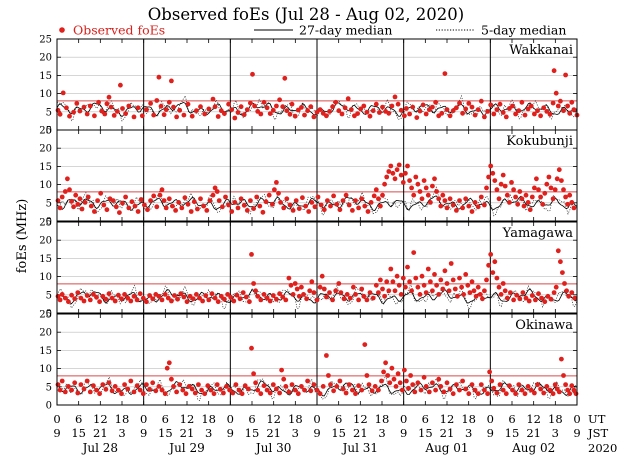 This screenshot has height=457, width=640. Describe the element at coordinates (555, 433) in the screenshot. I see `jst-tick-label: 3` at that location.